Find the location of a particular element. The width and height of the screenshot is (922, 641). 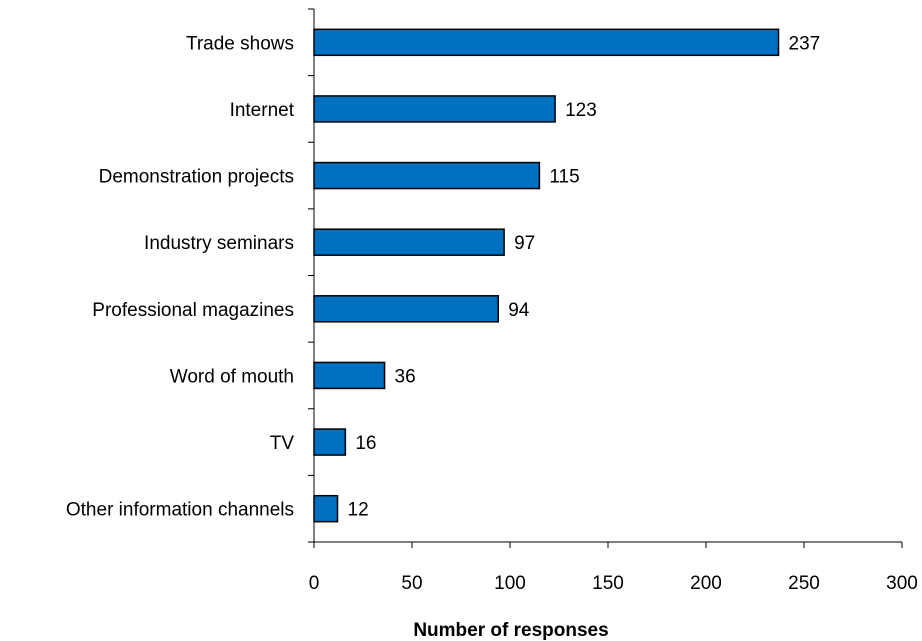

data-label: 36 is located at coordinates (405, 376).